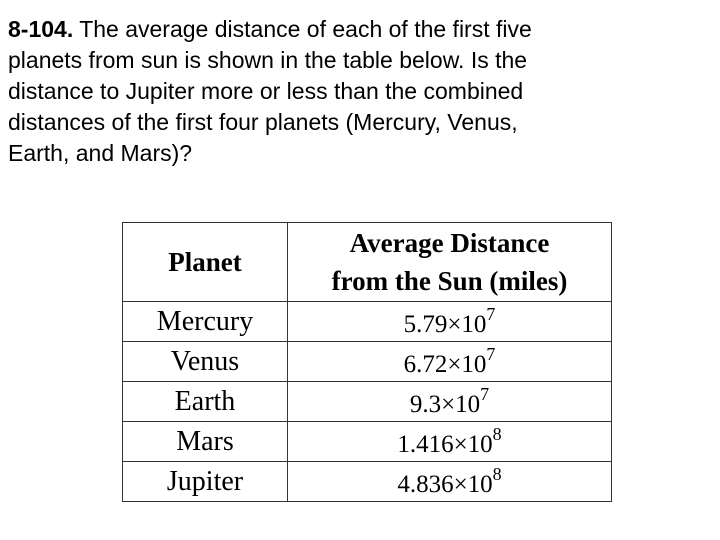 This screenshot has height=540, width=720. I want to click on planet-cell: Earth, so click(205, 401).